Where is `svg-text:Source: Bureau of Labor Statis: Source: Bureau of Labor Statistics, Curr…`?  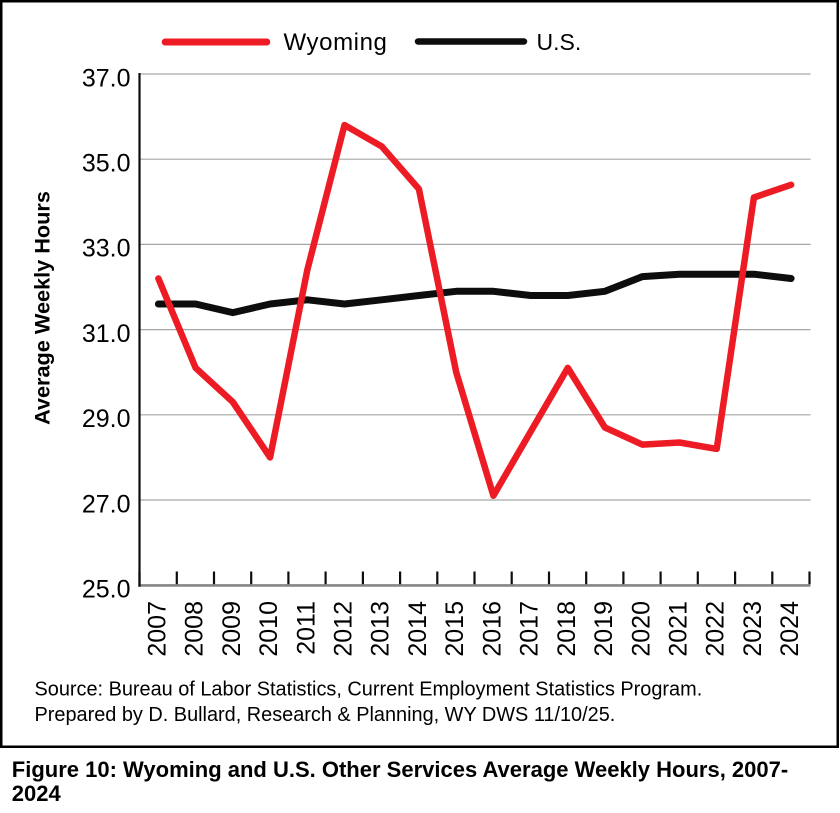 svg-text:Source: Bureau of Labor Statis: Source: Bureau of Labor Statistics, Curr… is located at coordinates (369, 689).